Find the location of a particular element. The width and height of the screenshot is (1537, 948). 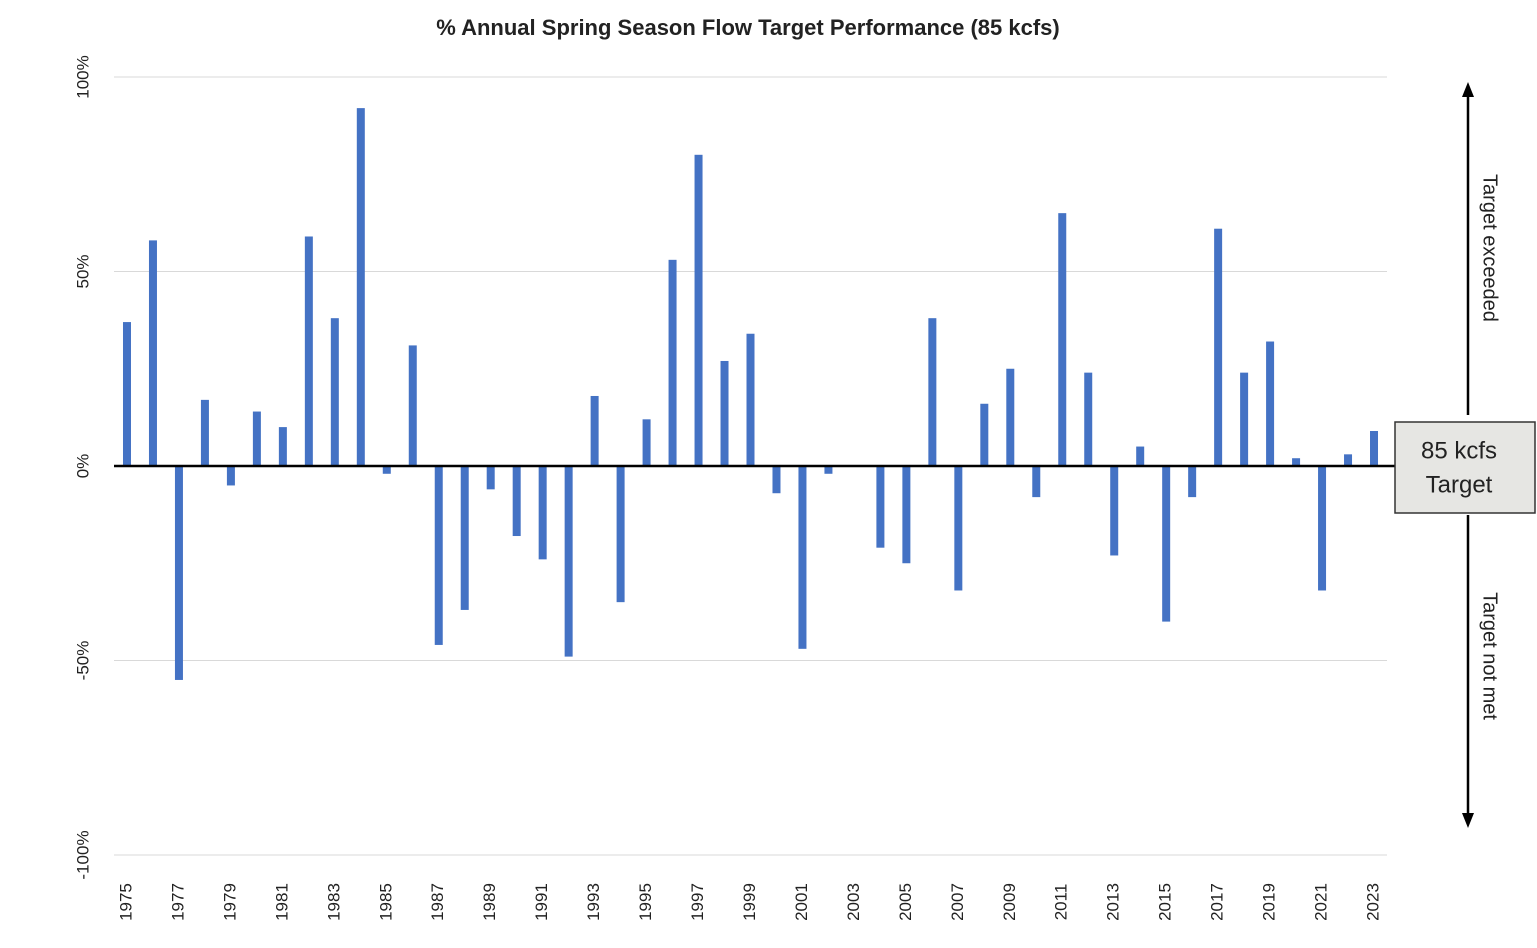

x-tick-label: 1985 is located at coordinates (385, 902).